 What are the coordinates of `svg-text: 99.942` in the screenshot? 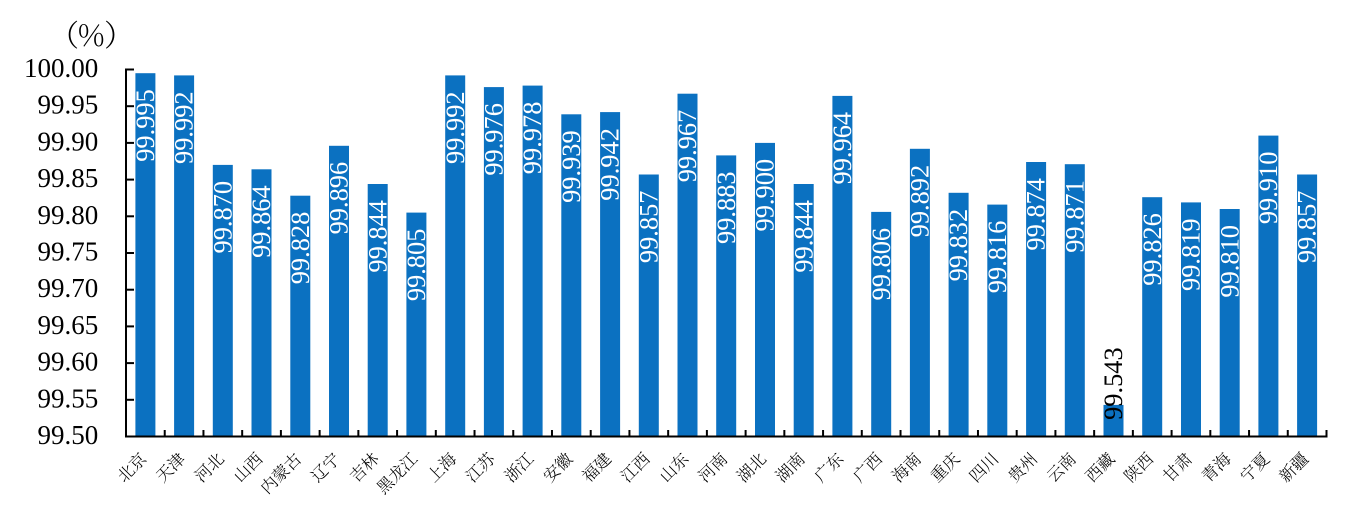 It's located at (610, 164).